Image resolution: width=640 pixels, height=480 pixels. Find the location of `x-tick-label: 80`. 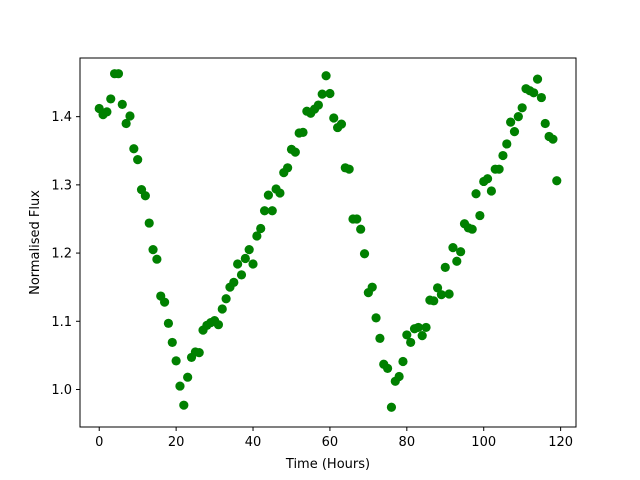

x-tick-label: 80 is located at coordinates (407, 442).